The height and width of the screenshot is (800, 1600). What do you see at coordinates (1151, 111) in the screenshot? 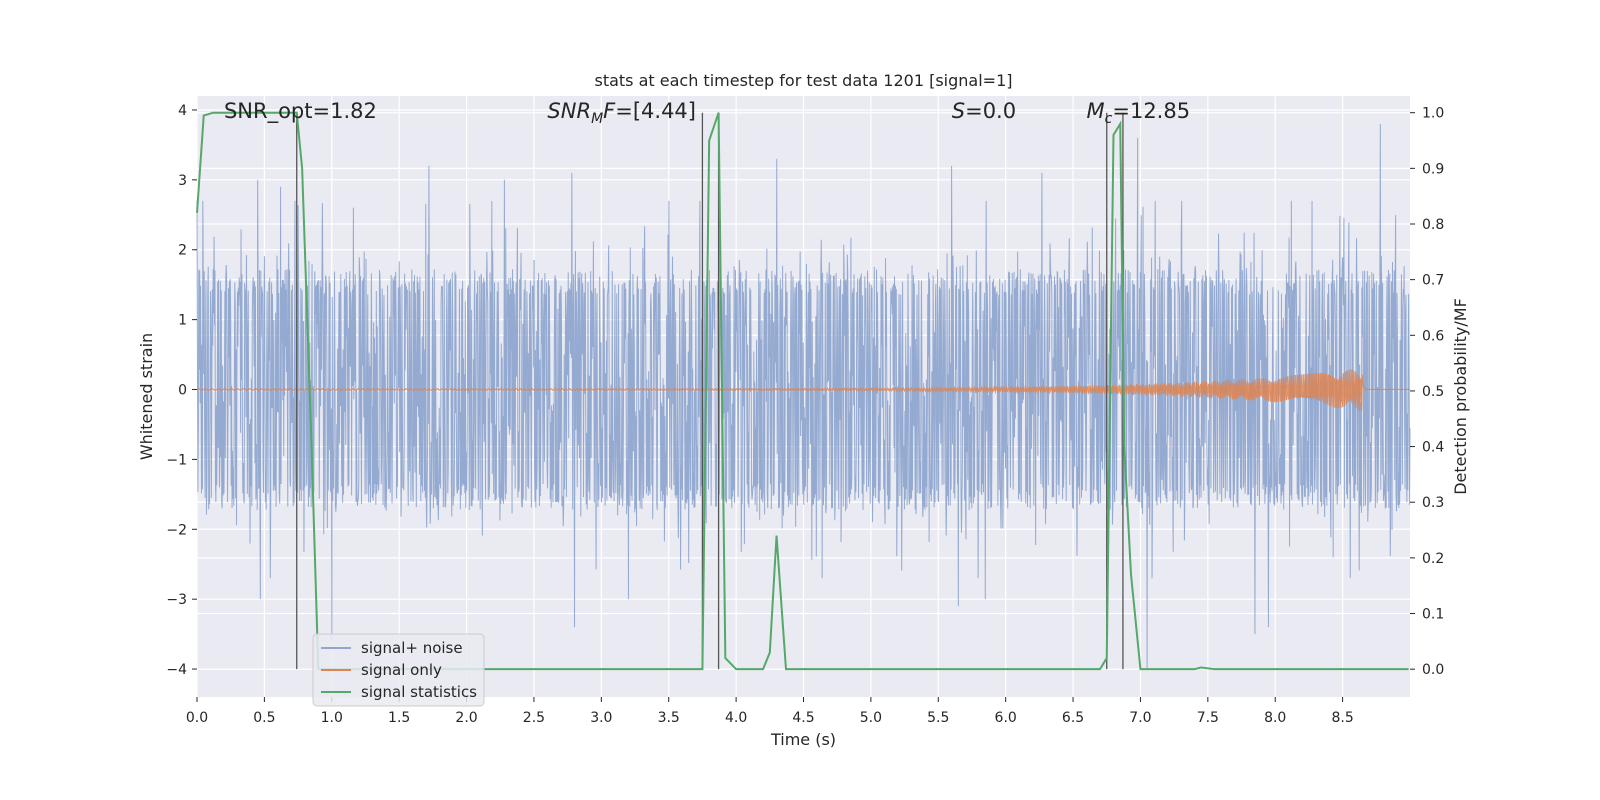
I see `annotation-tail: =12.85` at bounding box center [1151, 111].